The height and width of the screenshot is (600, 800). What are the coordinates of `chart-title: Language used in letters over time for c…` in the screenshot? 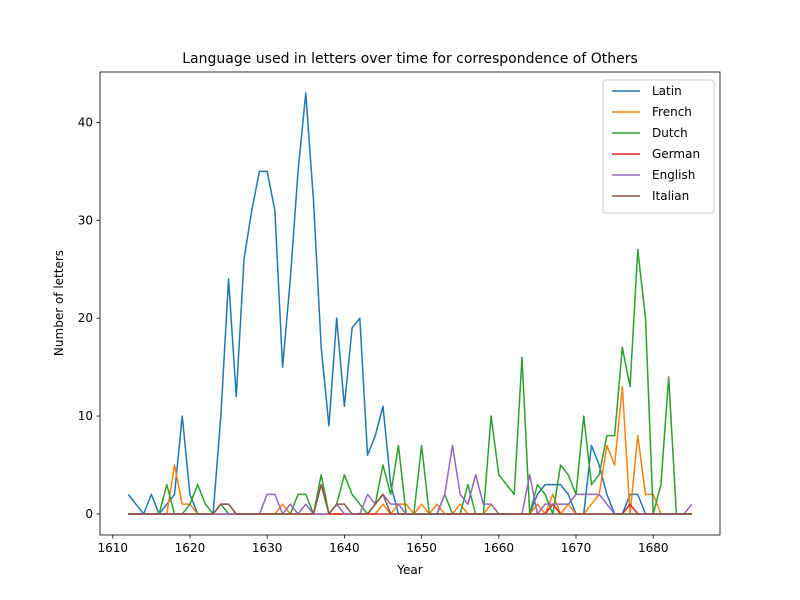 It's located at (410, 59).